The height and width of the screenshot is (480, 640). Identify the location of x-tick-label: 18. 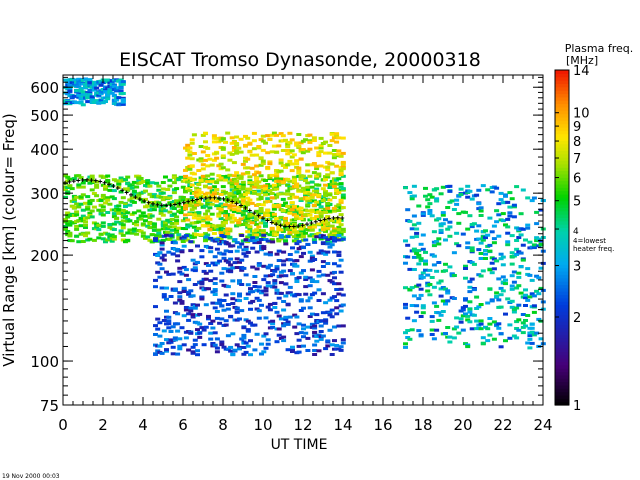
(422, 425).